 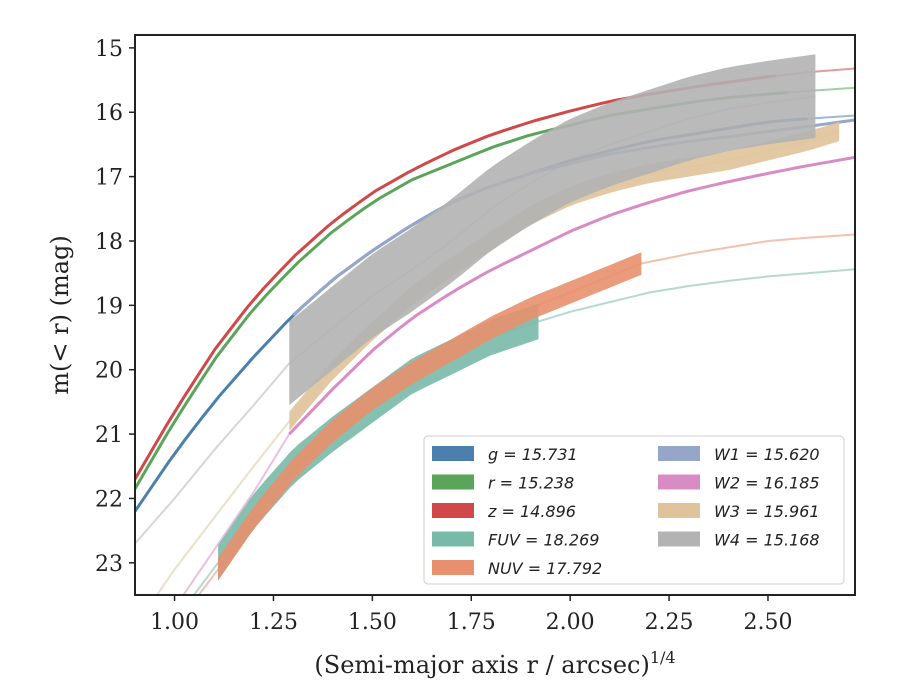 I want to click on y-tick-label: 15, so click(x=109, y=49).